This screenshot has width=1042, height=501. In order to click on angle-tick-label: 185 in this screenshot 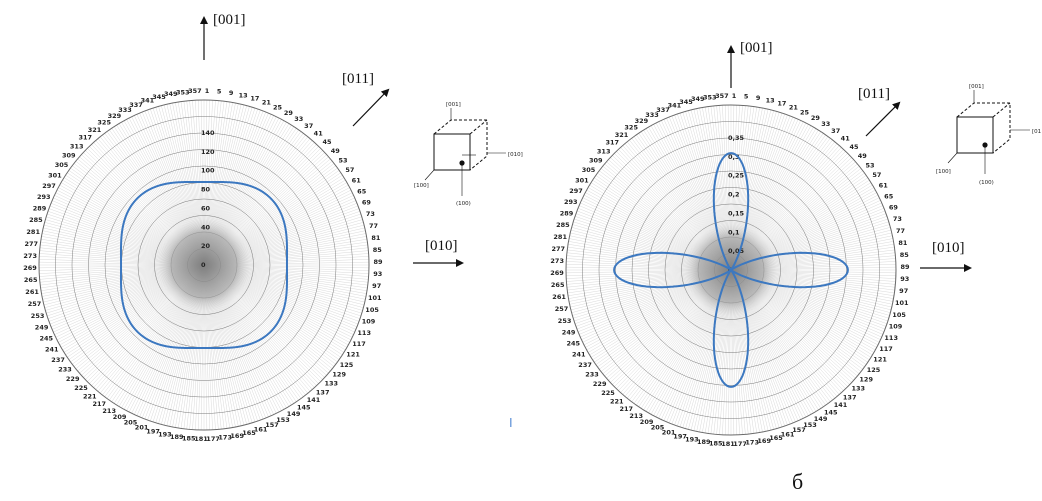, I will do `click(716, 443)`.